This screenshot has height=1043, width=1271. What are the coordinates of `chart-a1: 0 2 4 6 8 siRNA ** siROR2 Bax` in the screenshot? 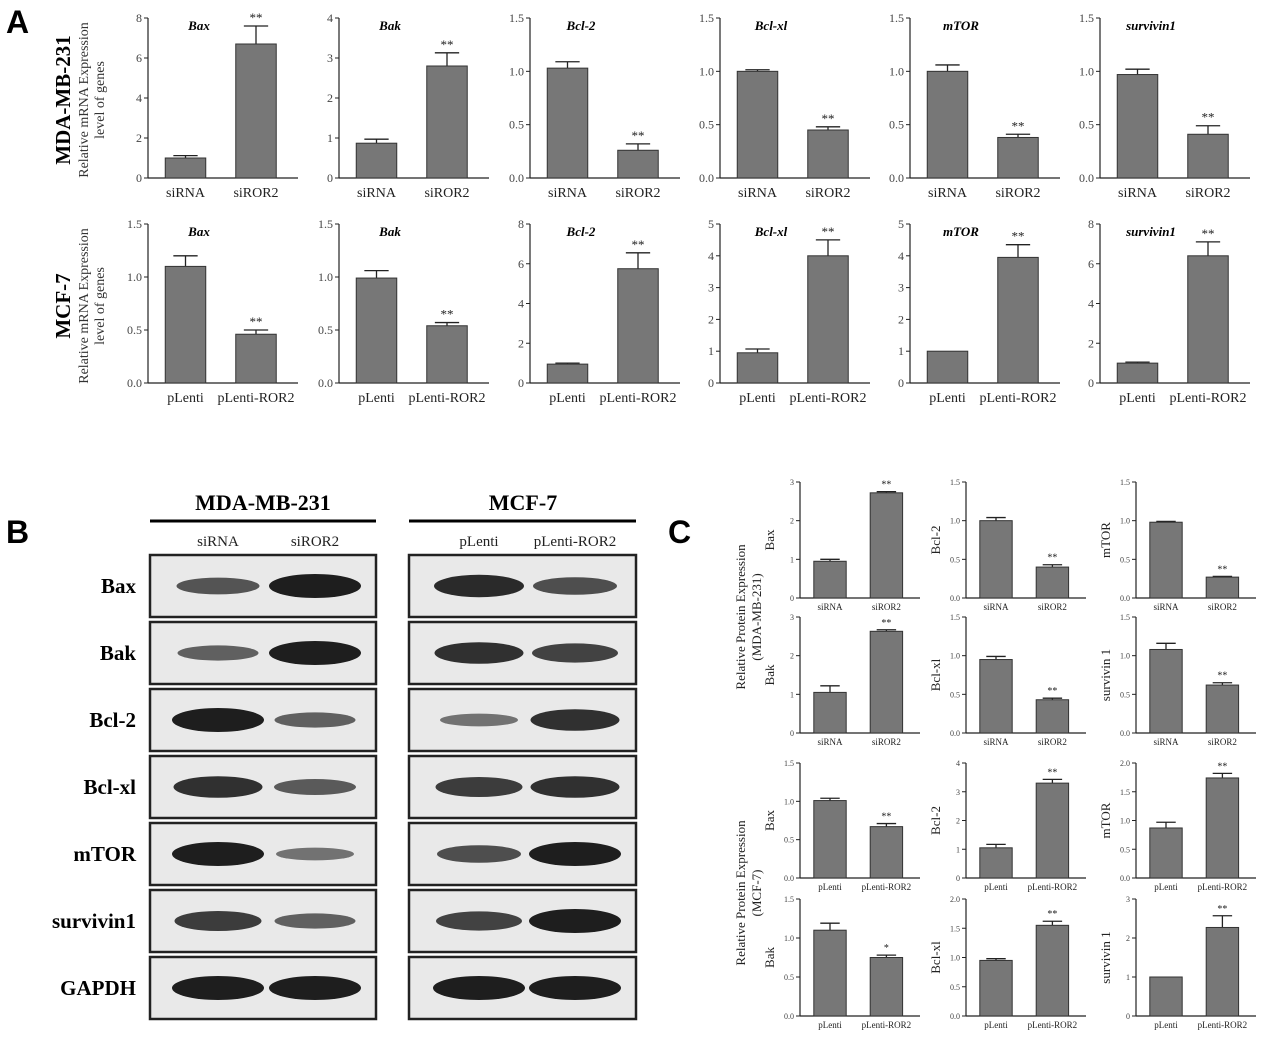 It's located at (217, 105).